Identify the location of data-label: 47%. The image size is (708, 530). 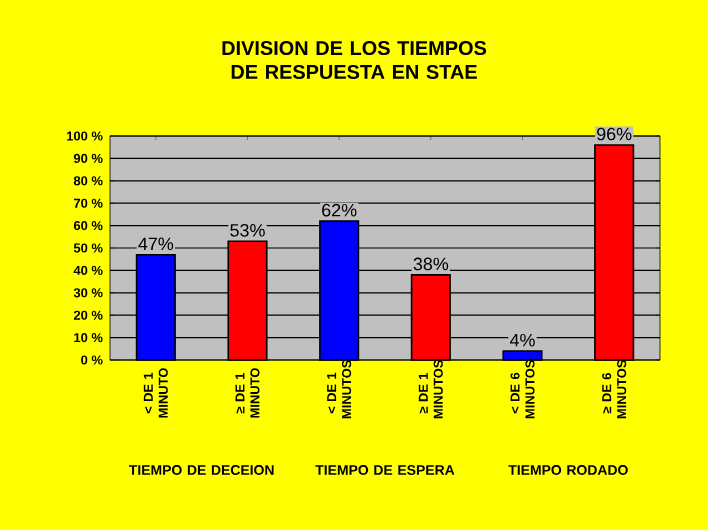
(156, 244).